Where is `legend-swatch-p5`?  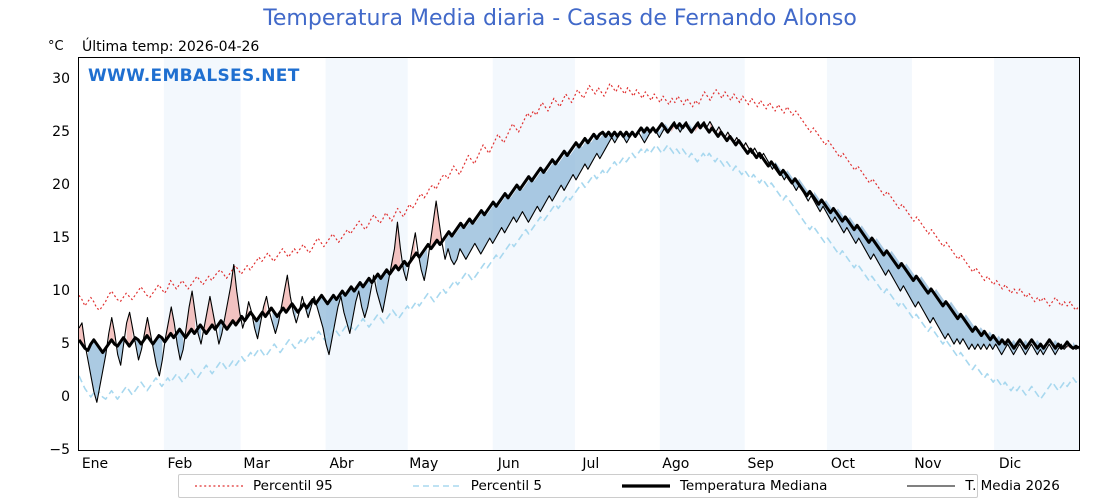
legend-swatch-p5 is located at coordinates (436, 486).